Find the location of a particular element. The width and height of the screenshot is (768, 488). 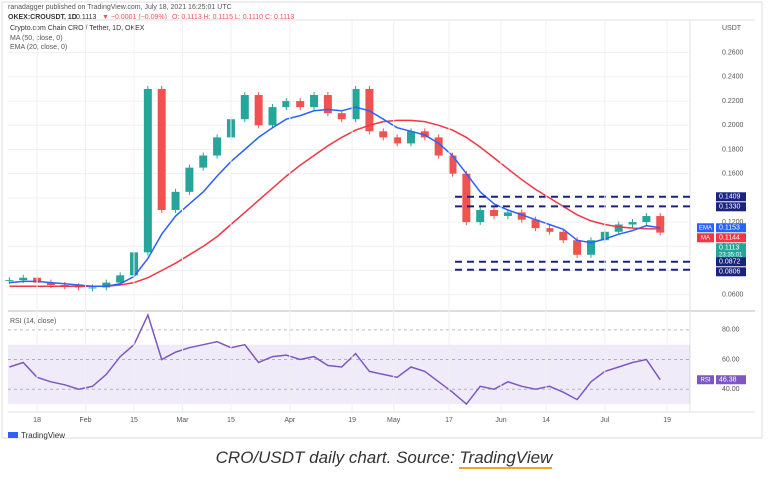

caption-text: CRO/USDT daily chart. Source: is located at coordinates (337, 457).